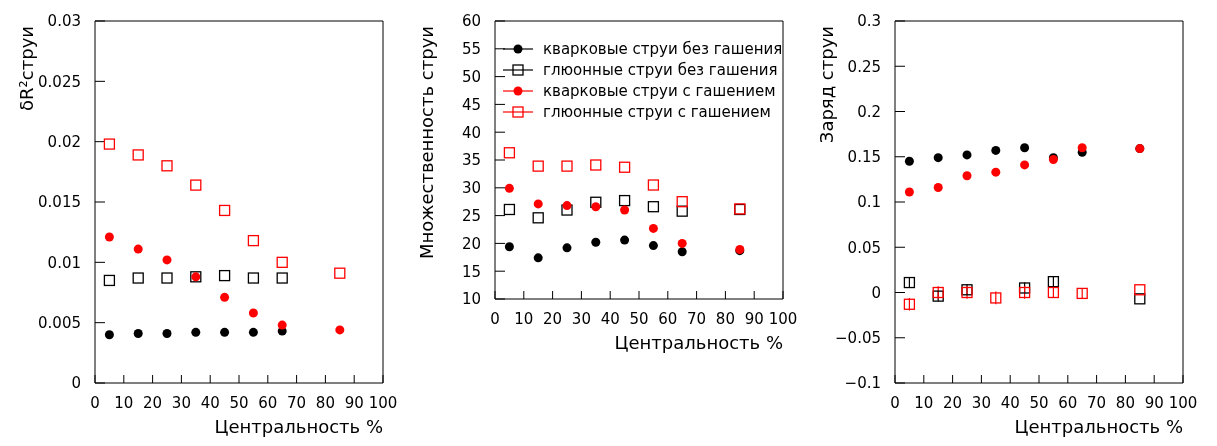 Image resolution: width=1217 pixels, height=446 pixels. What do you see at coordinates (64, 262) in the screenshot?
I see `y-tick-label: 0.01` at bounding box center [64, 262].